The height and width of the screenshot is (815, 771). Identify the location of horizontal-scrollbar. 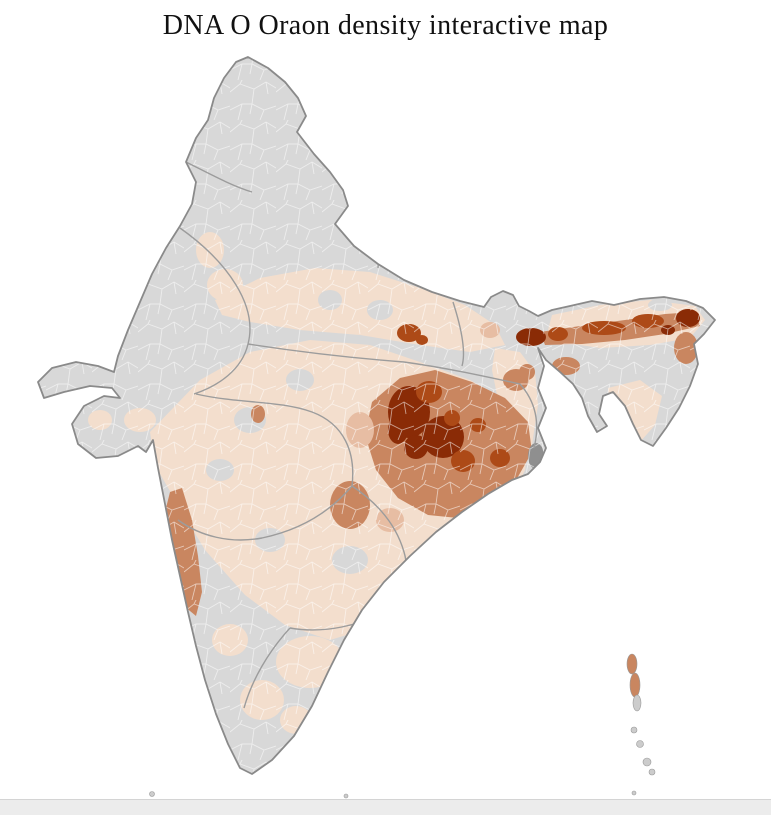
(385, 807).